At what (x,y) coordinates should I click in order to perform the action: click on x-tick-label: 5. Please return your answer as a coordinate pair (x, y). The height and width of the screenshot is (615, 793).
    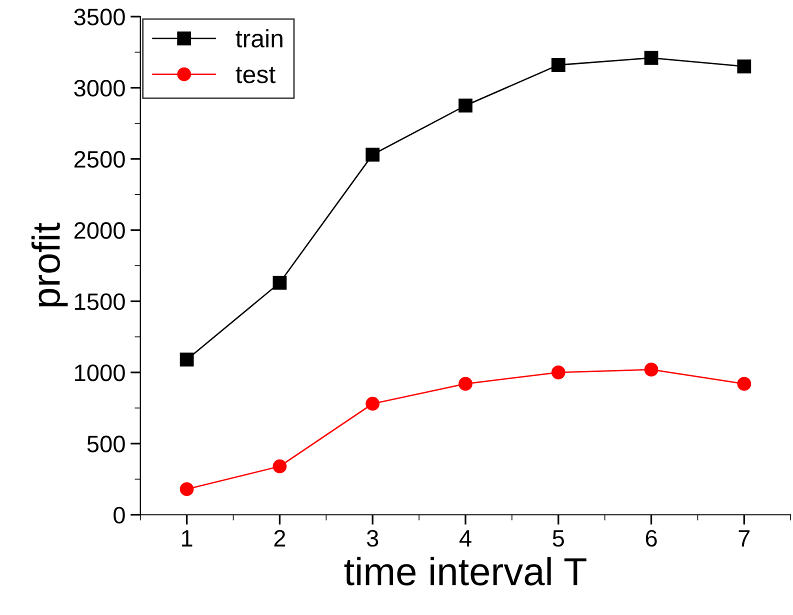
    Looking at the image, I should click on (558, 538).